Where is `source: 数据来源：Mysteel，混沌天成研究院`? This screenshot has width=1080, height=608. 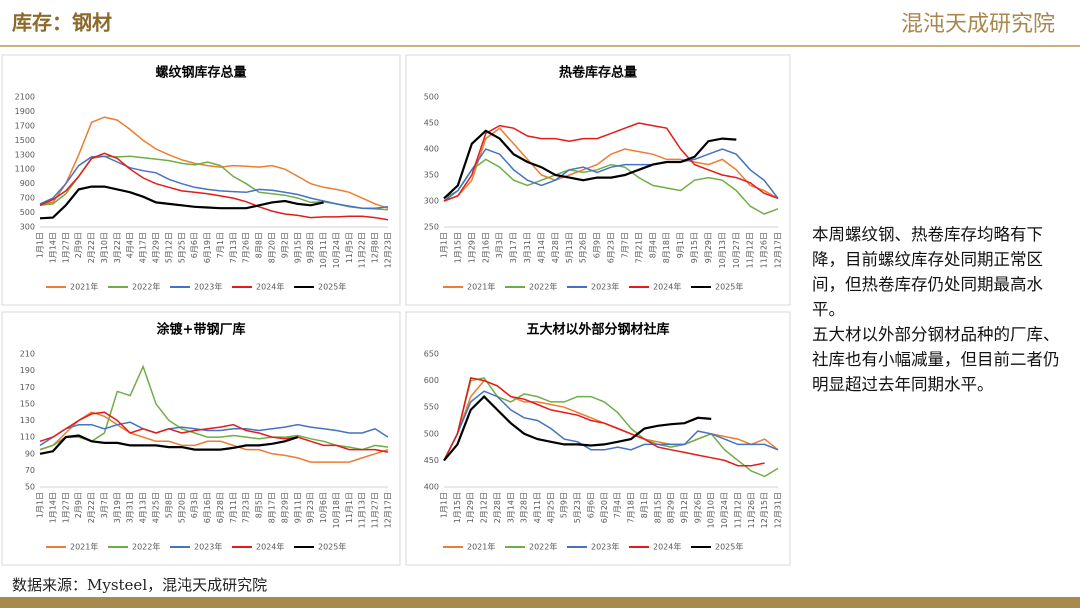 source: 数据来源：Mysteel，混沌天成研究院 is located at coordinates (139, 585).